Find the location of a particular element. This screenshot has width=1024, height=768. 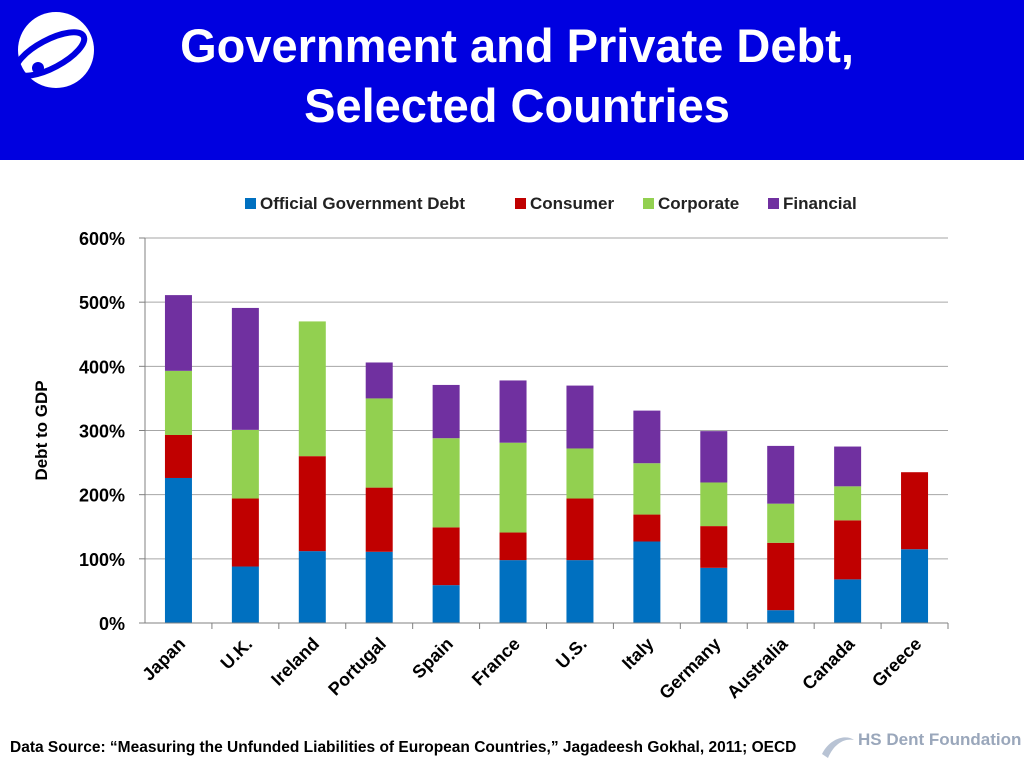

y-axis-label: Debt to GDP is located at coordinates (41, 430).